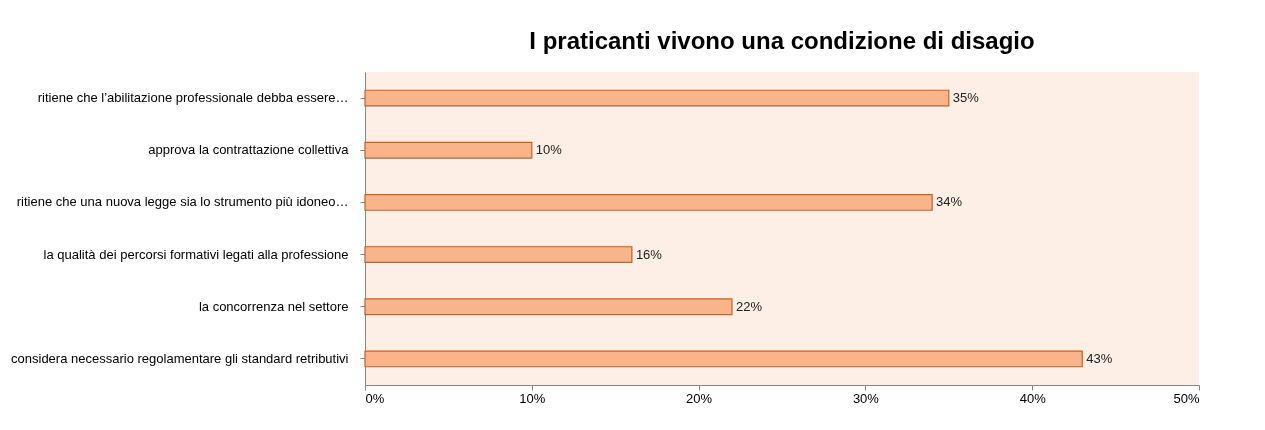  What do you see at coordinates (375, 398) in the screenshot?
I see `x-tick-label: 0%` at bounding box center [375, 398].